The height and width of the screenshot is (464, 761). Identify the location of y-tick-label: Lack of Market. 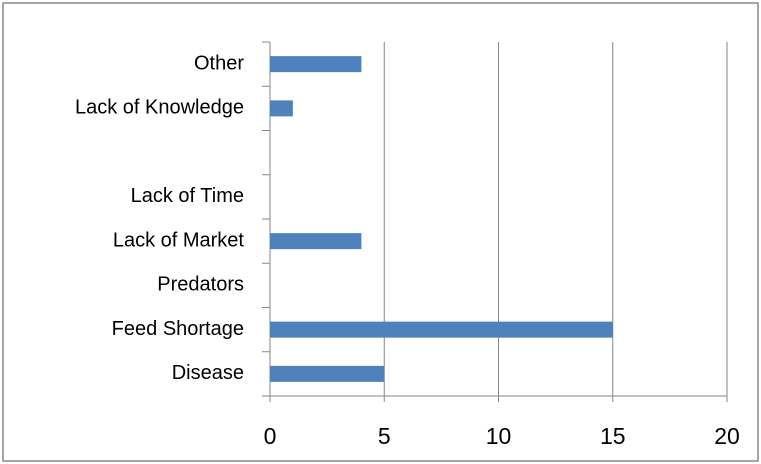
(179, 240).